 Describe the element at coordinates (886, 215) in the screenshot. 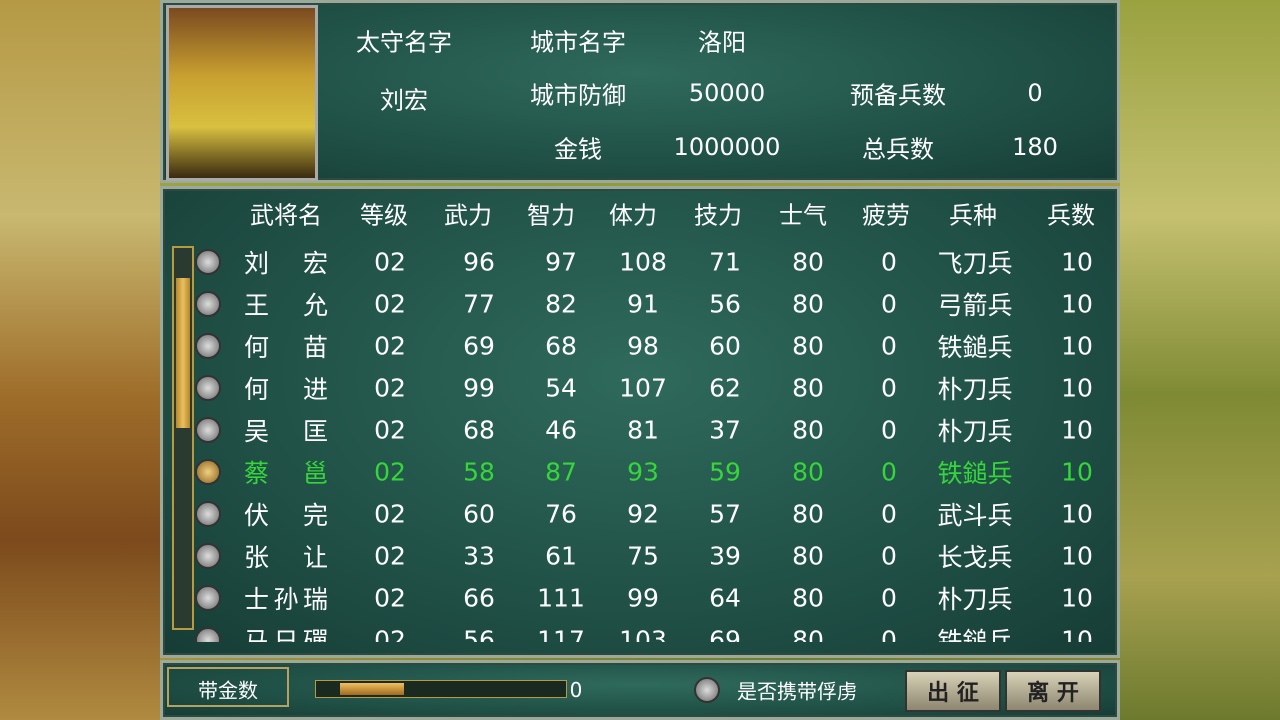

I see `column-header: 疲劳` at that location.